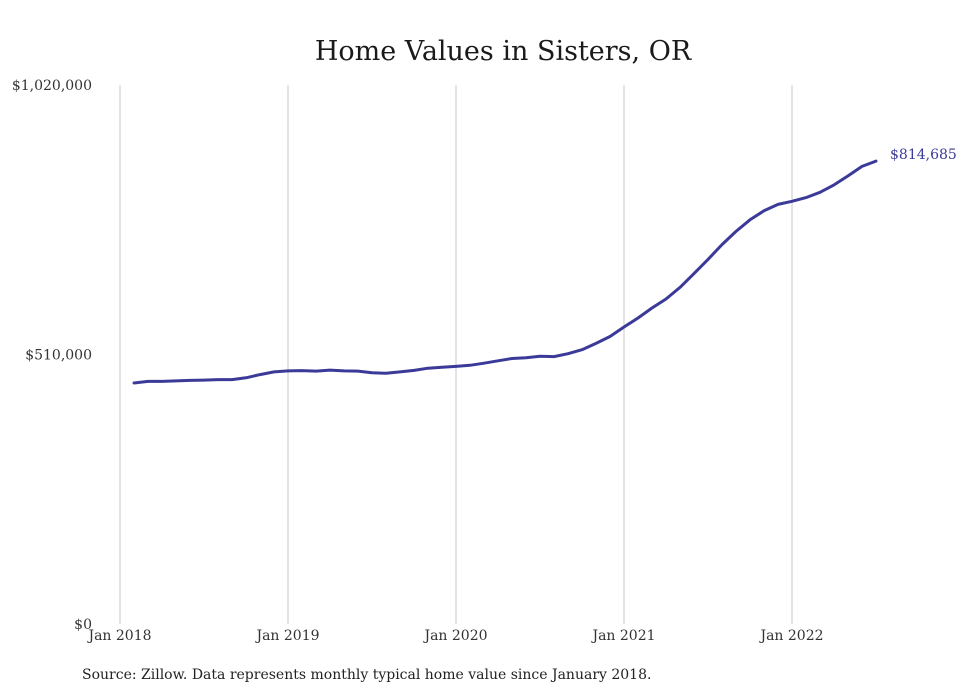 The image size is (980, 699). I want to click on y-tick-label: $510,000, so click(58, 356).